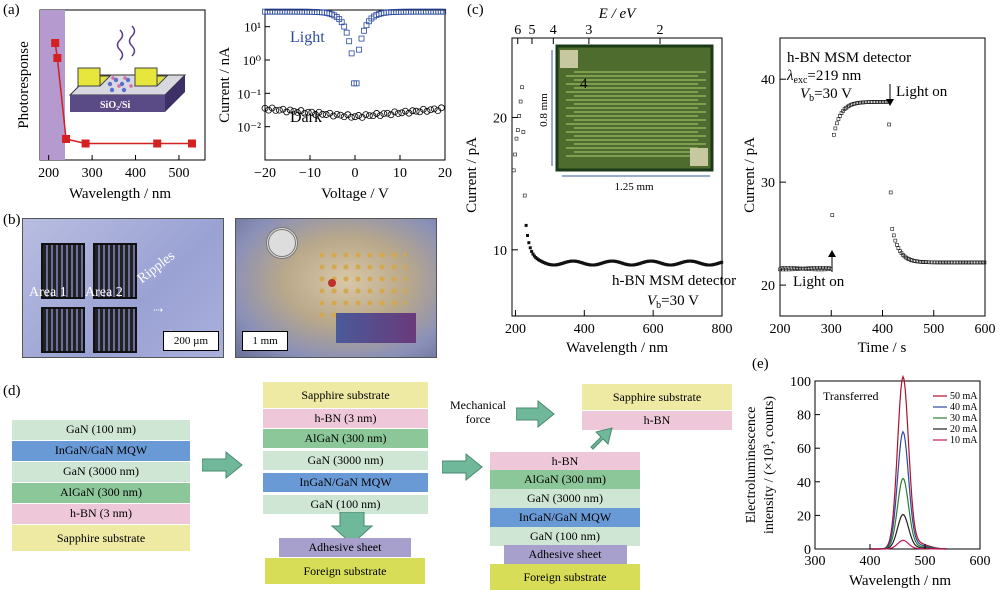  I want to click on c-left-xtick: 200, so click(515, 329).